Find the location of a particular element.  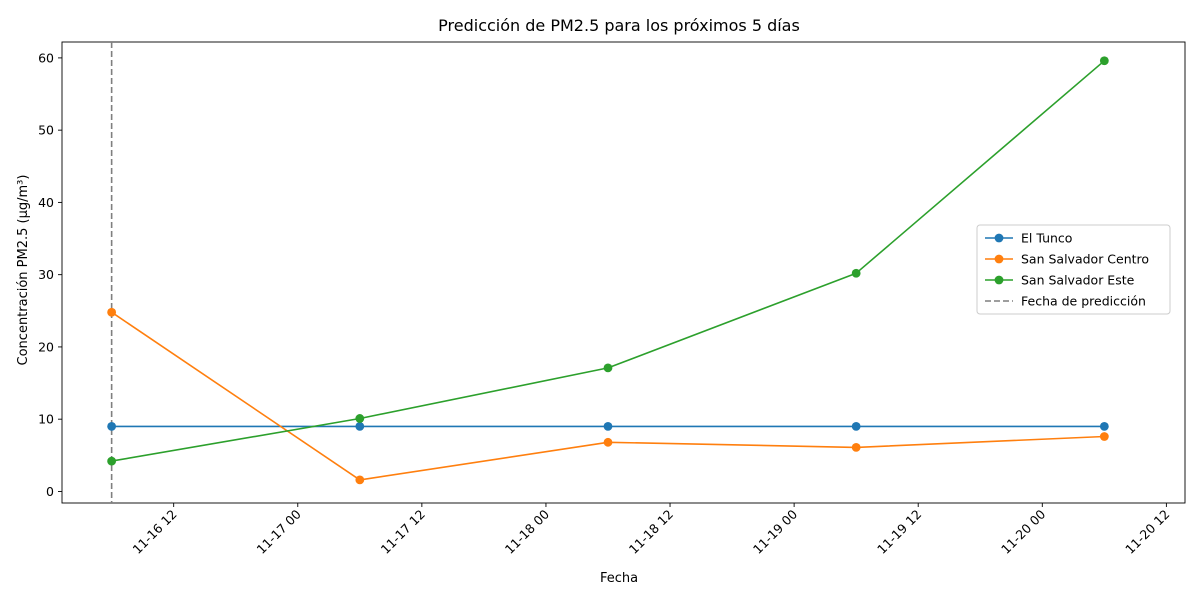

y-tick-label: 60 is located at coordinates (46, 57).